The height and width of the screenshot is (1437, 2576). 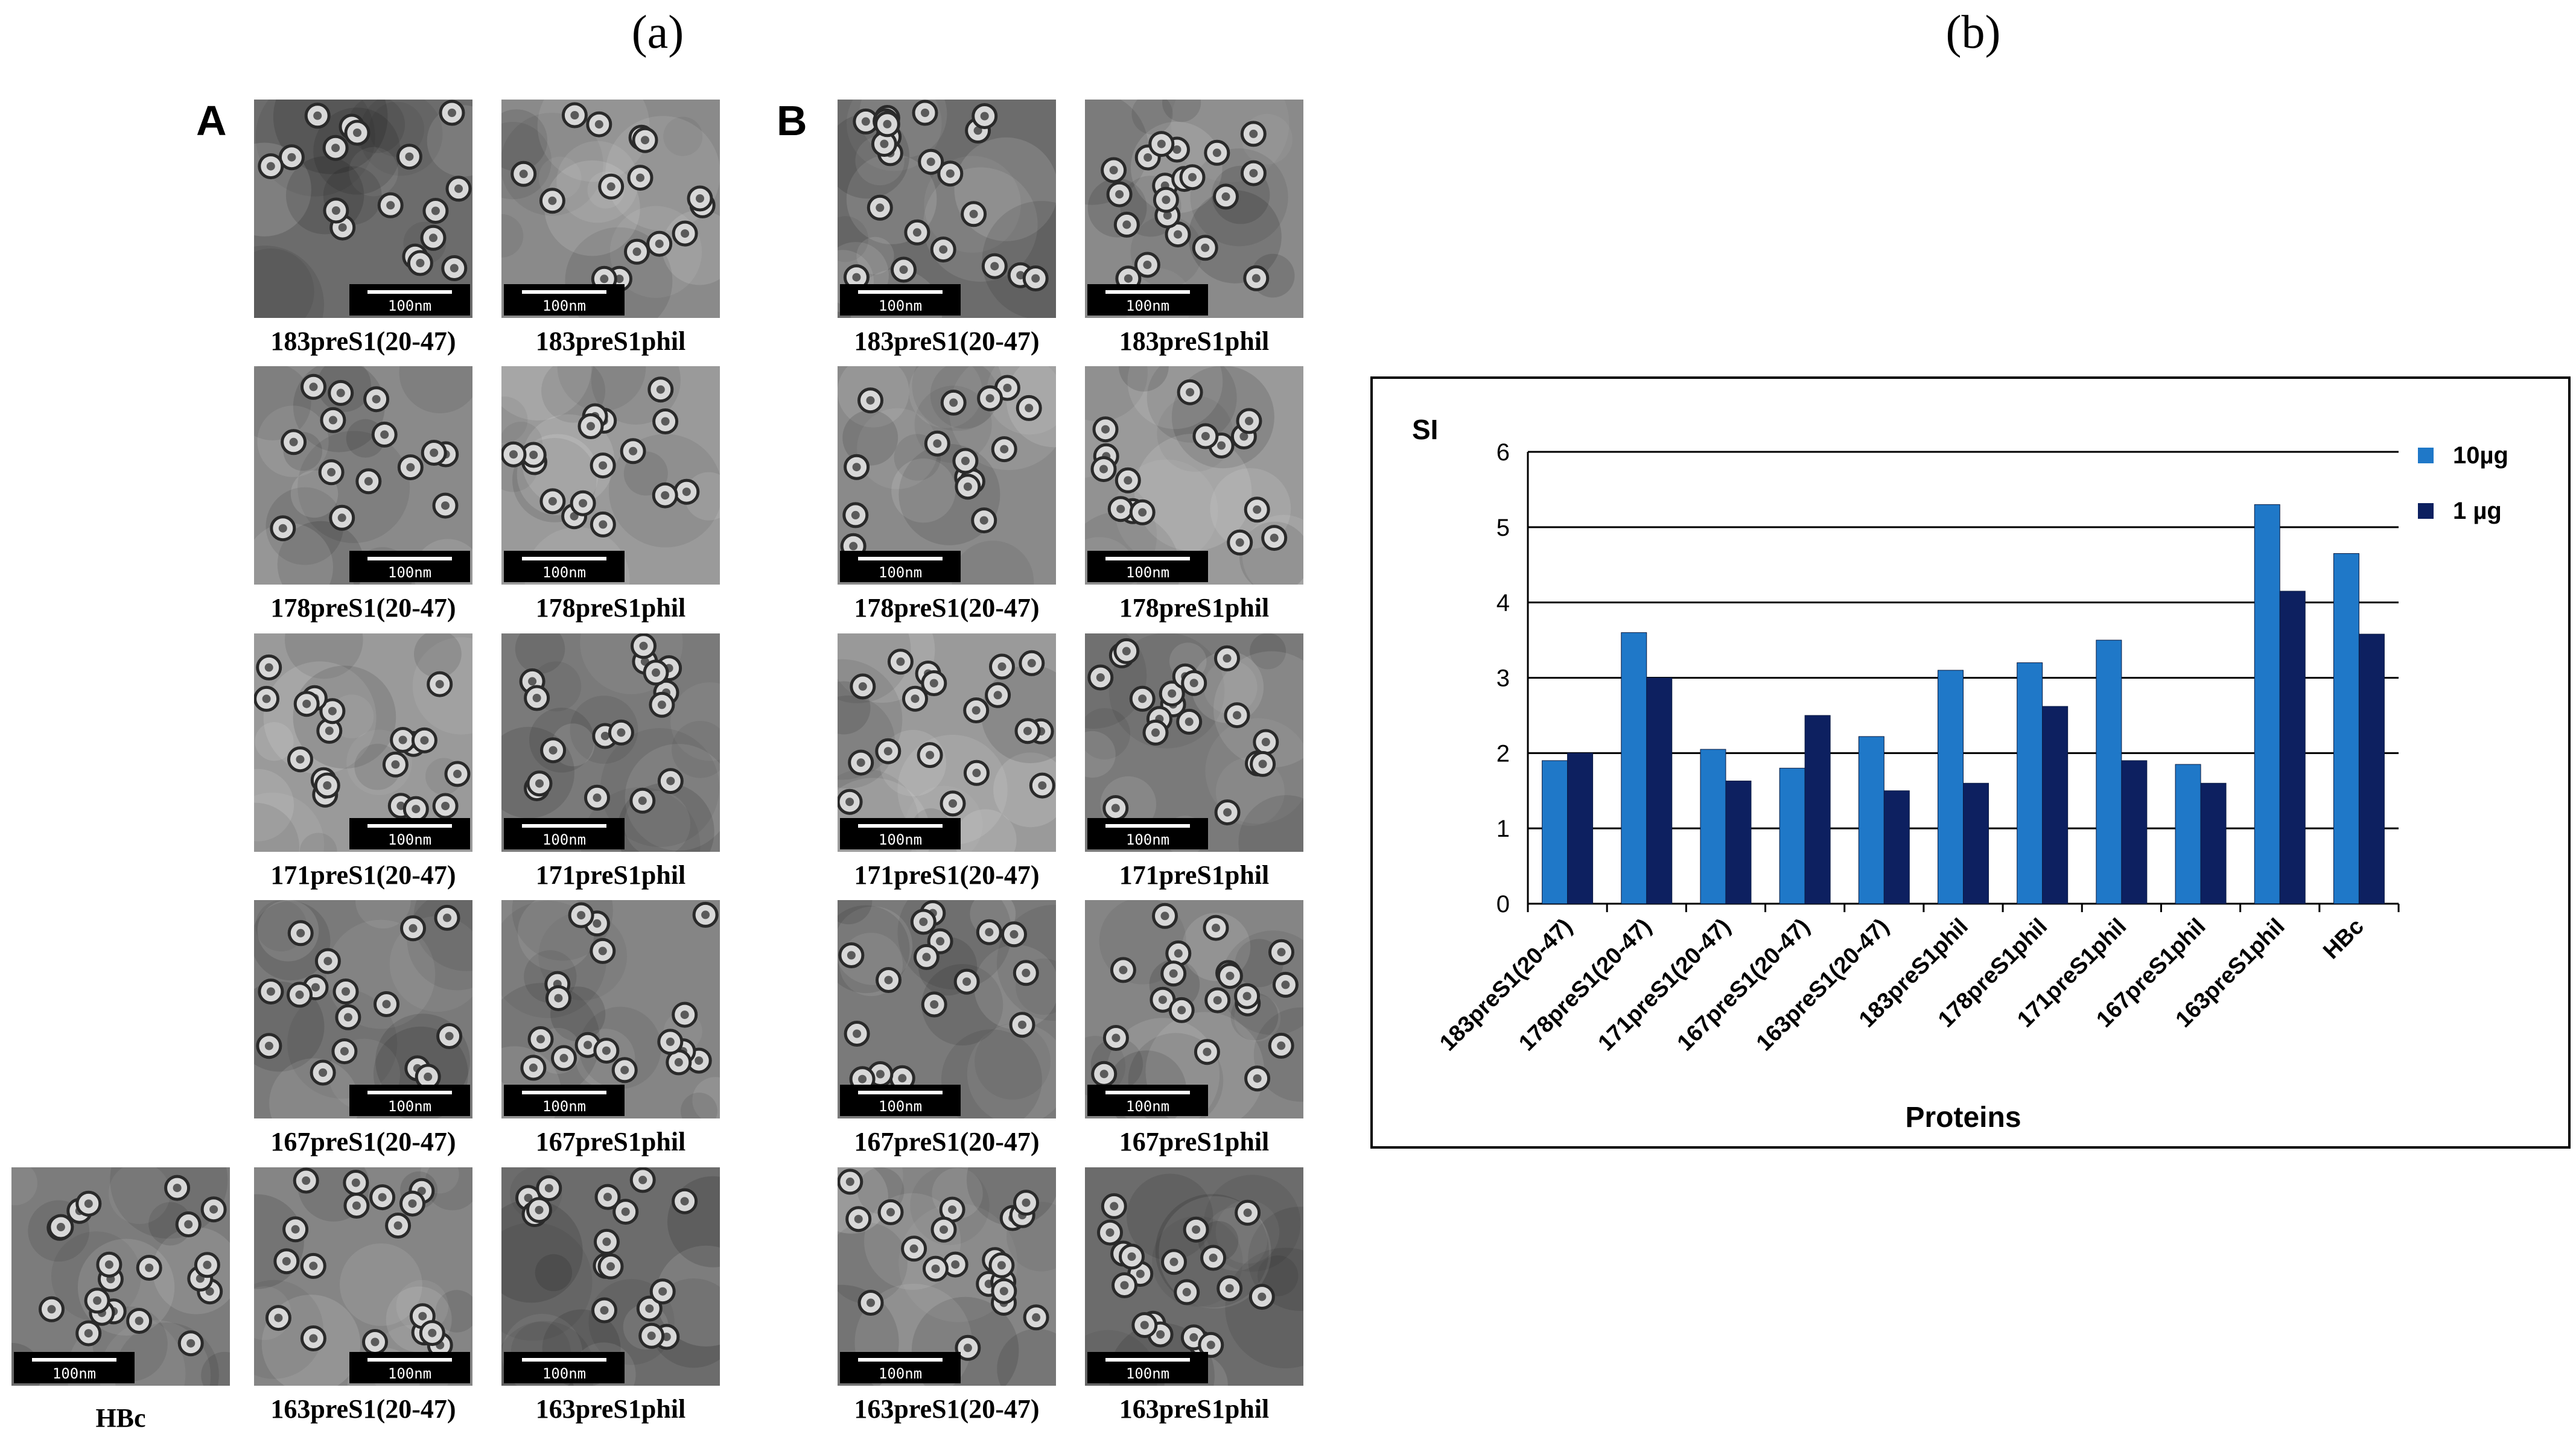 What do you see at coordinates (1503, 528) in the screenshot?
I see `y-tick-label: 5` at bounding box center [1503, 528].